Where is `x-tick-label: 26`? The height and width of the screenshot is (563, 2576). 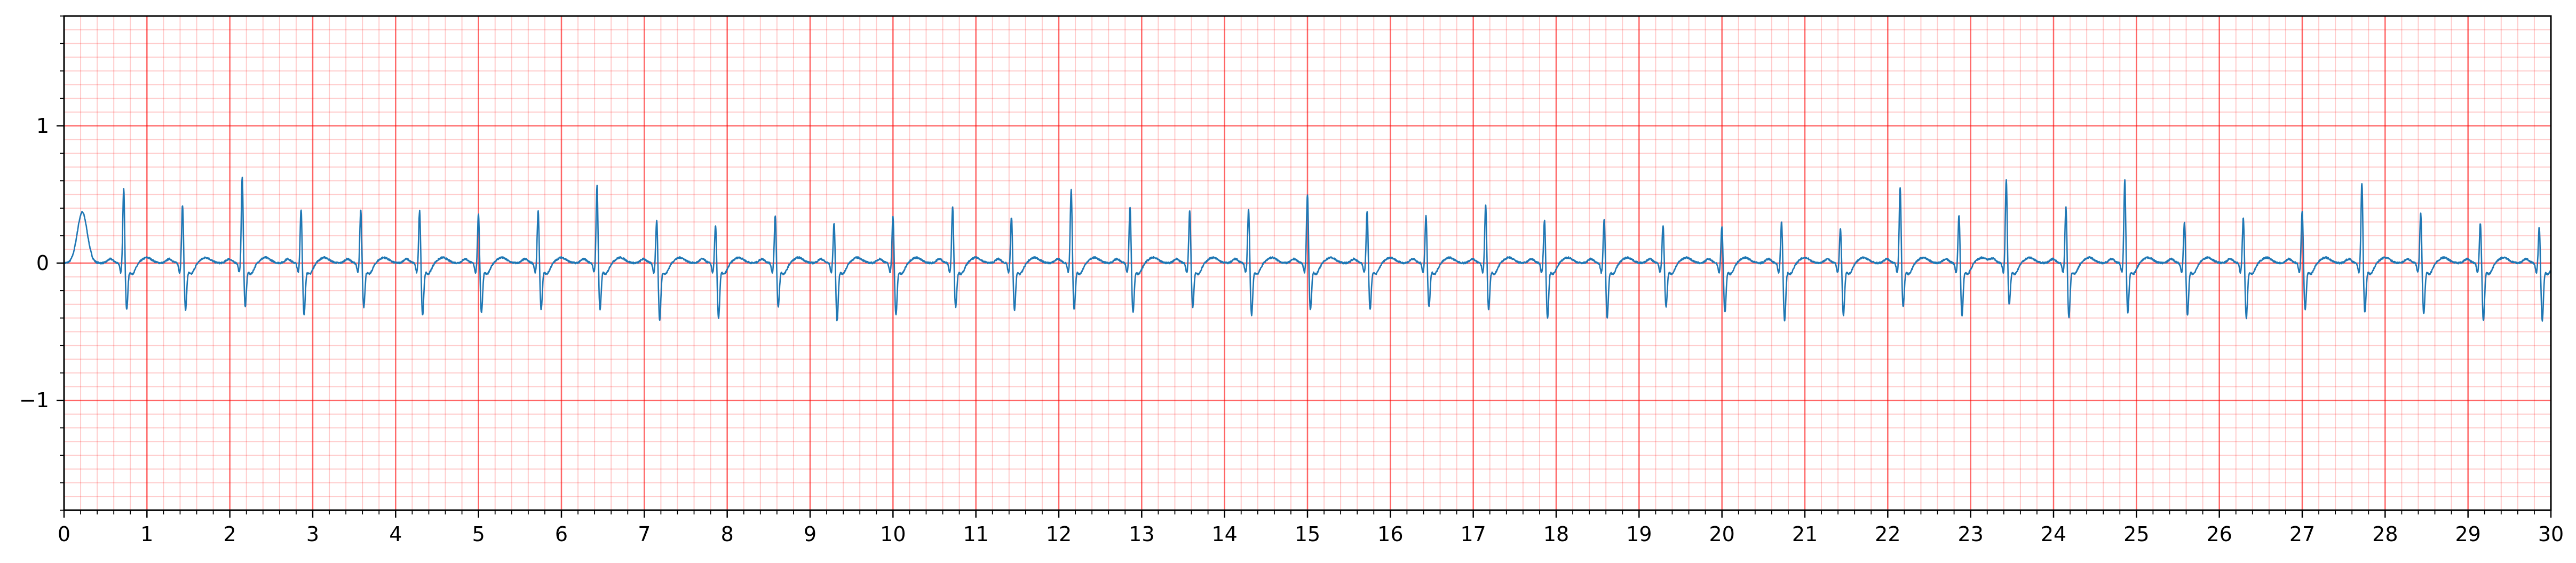 x-tick-label: 26 is located at coordinates (2219, 534).